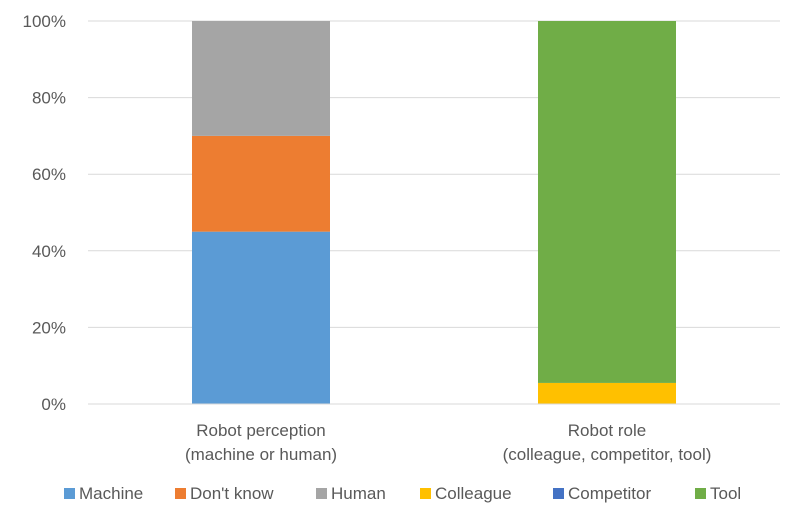 Image resolution: width=800 pixels, height=525 pixels. What do you see at coordinates (261, 317) in the screenshot?
I see `bar-segment-machine` at bounding box center [261, 317].